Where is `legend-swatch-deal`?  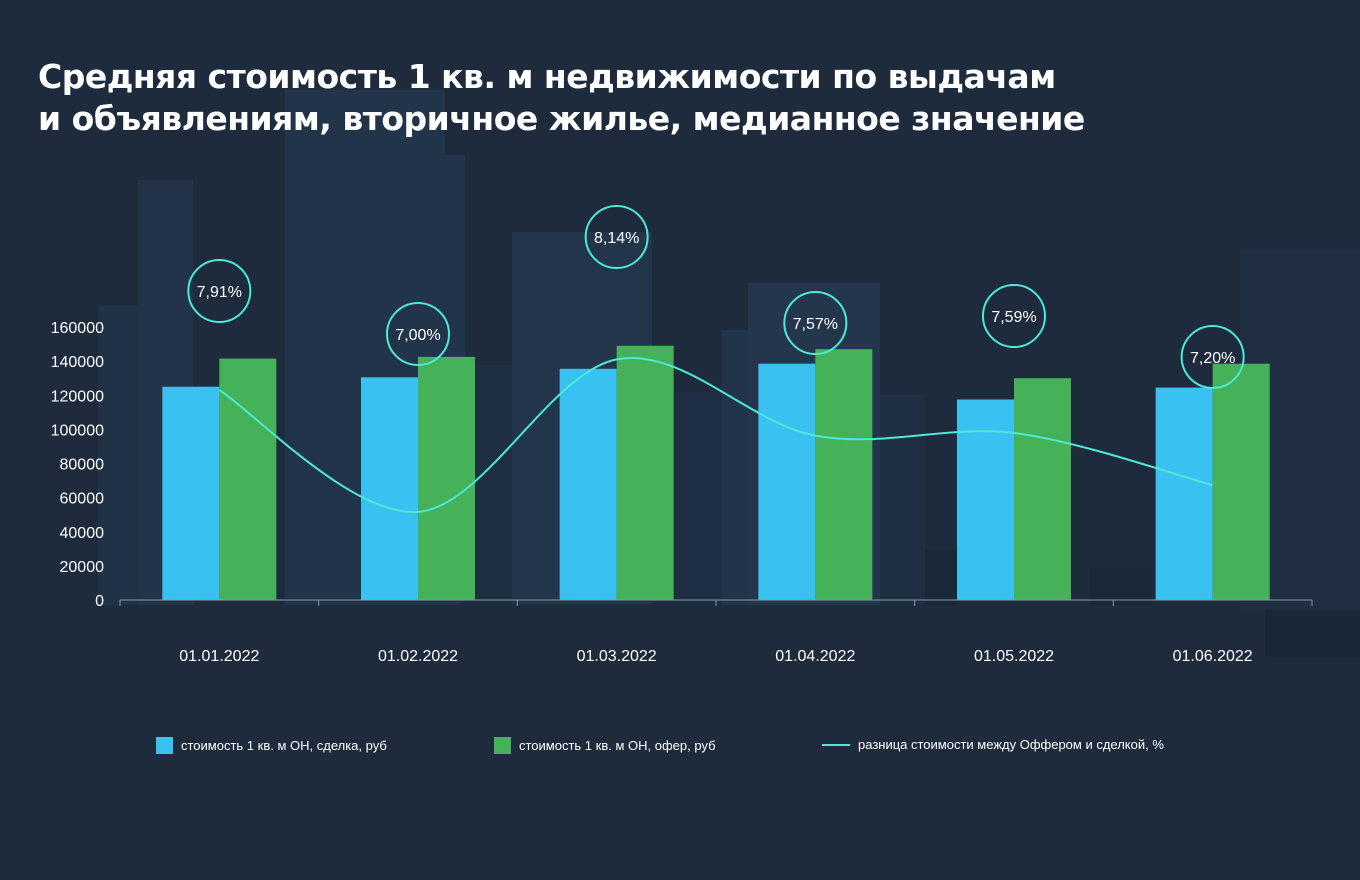
legend-swatch-deal is located at coordinates (164, 745).